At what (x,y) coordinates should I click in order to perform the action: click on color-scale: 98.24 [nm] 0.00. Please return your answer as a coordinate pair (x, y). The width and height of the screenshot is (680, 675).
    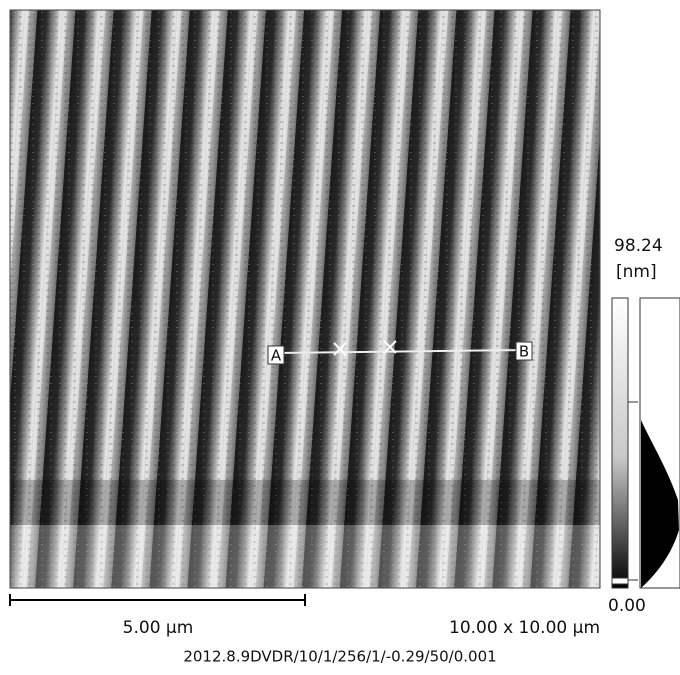
    Looking at the image, I should click on (644, 426).